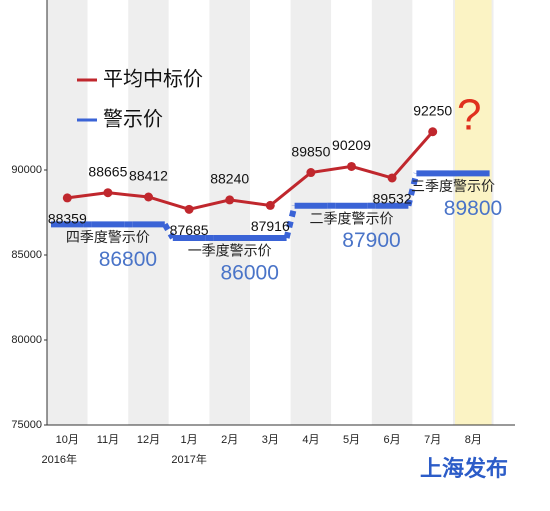  What do you see at coordinates (148, 440) in the screenshot?
I see `x-tick-label: 12月` at bounding box center [148, 440].